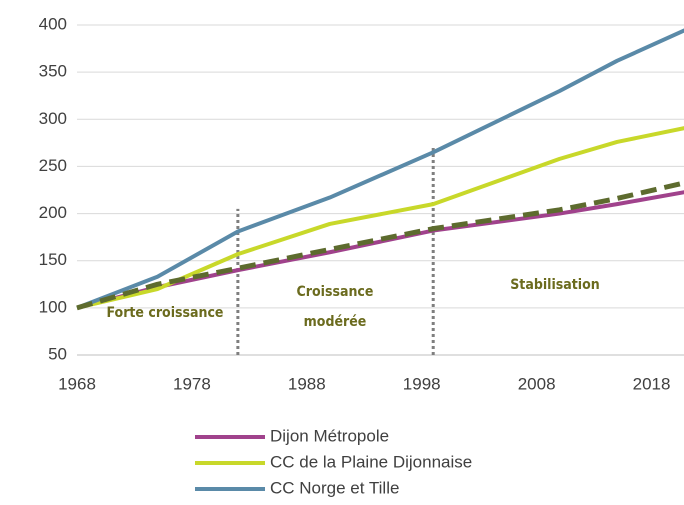 This screenshot has height=505, width=684. What do you see at coordinates (53, 165) in the screenshot?
I see `y-tick-label: 250` at bounding box center [53, 165].